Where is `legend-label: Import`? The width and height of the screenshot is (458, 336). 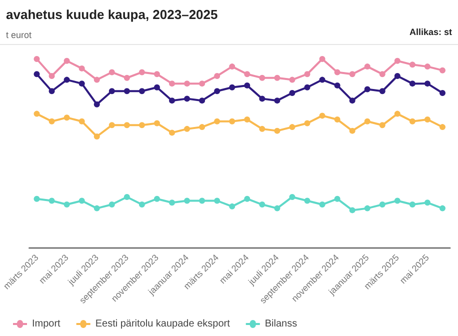
legend-label: Import is located at coordinates (46, 324).